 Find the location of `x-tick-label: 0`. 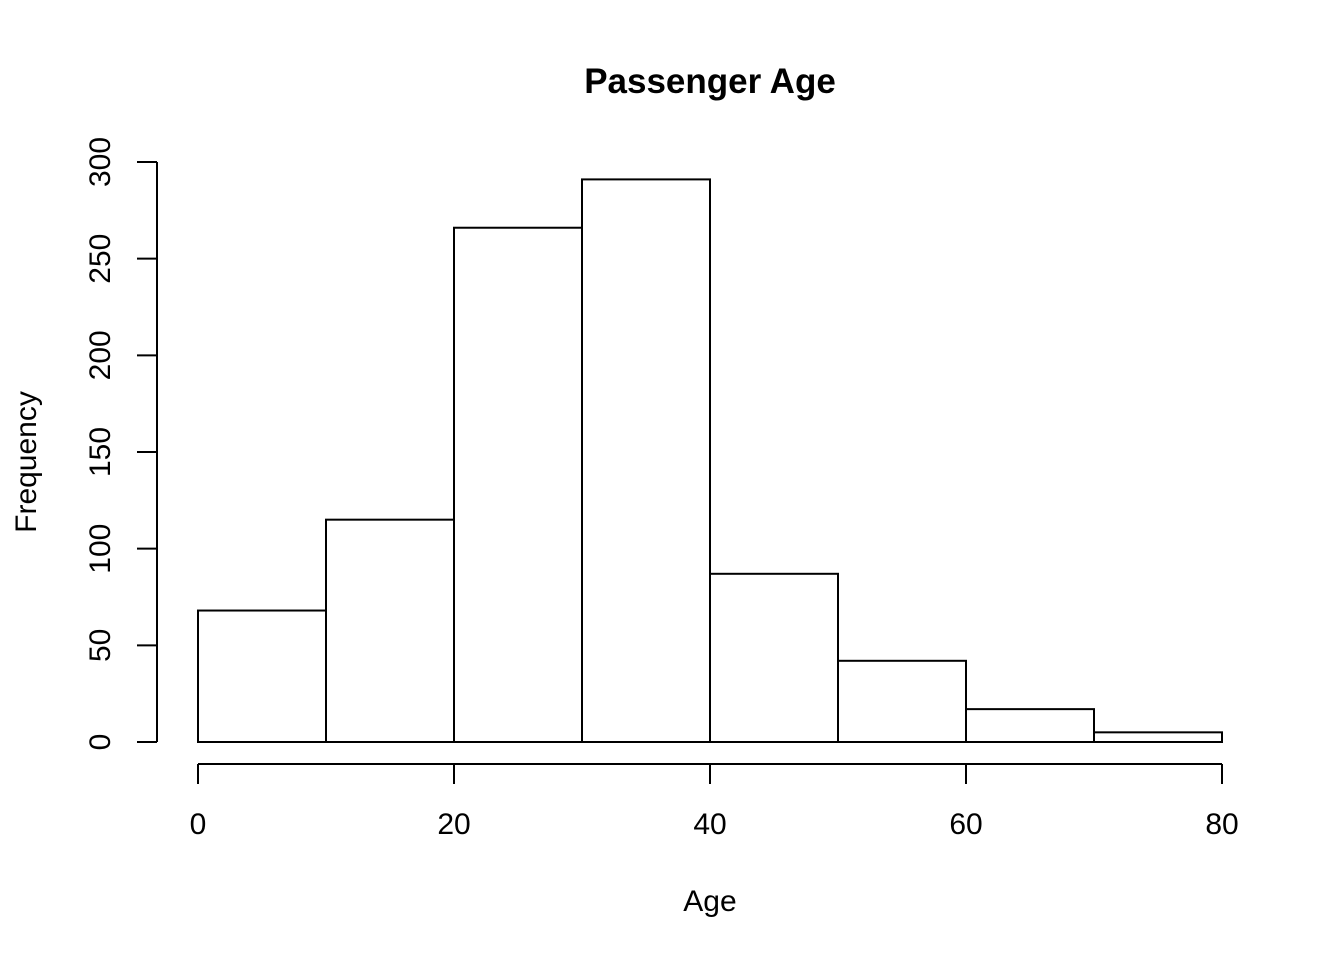

x-tick-label: 0 is located at coordinates (198, 824).